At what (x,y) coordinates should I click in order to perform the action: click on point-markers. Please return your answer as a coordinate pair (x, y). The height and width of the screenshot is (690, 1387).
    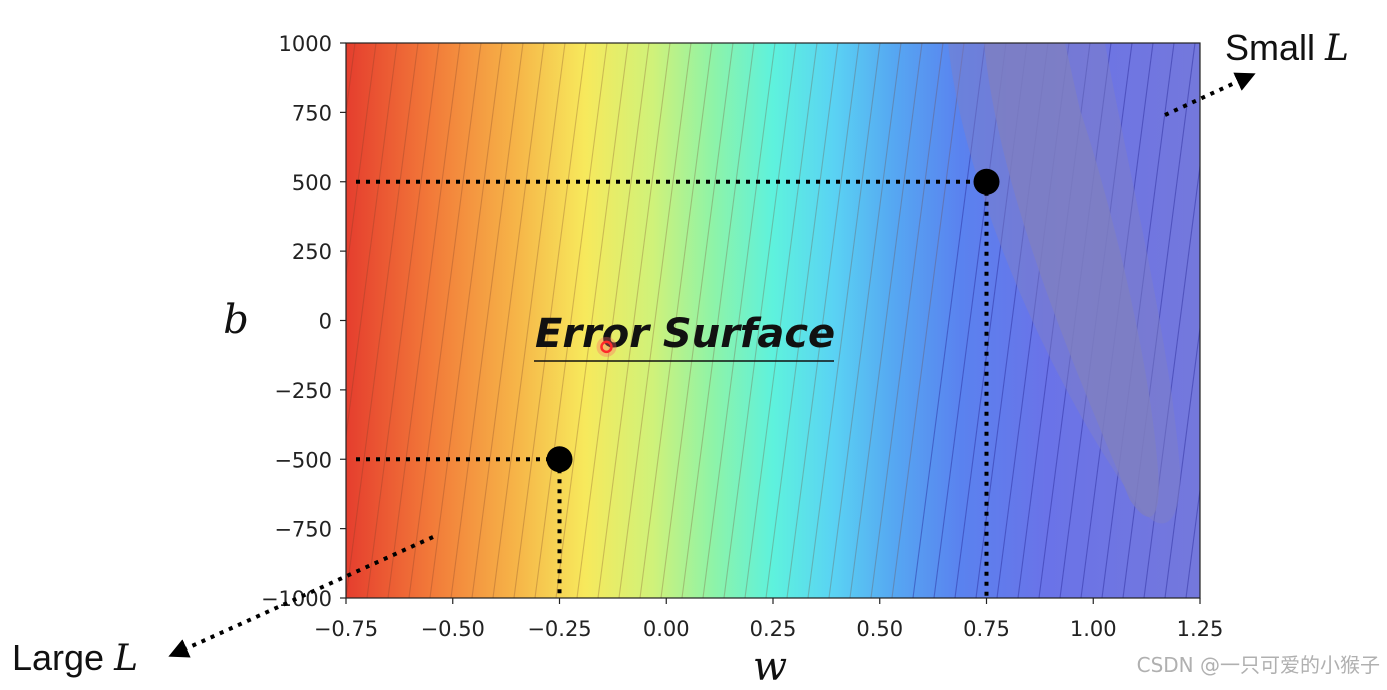
    Looking at the image, I should click on (773, 320).